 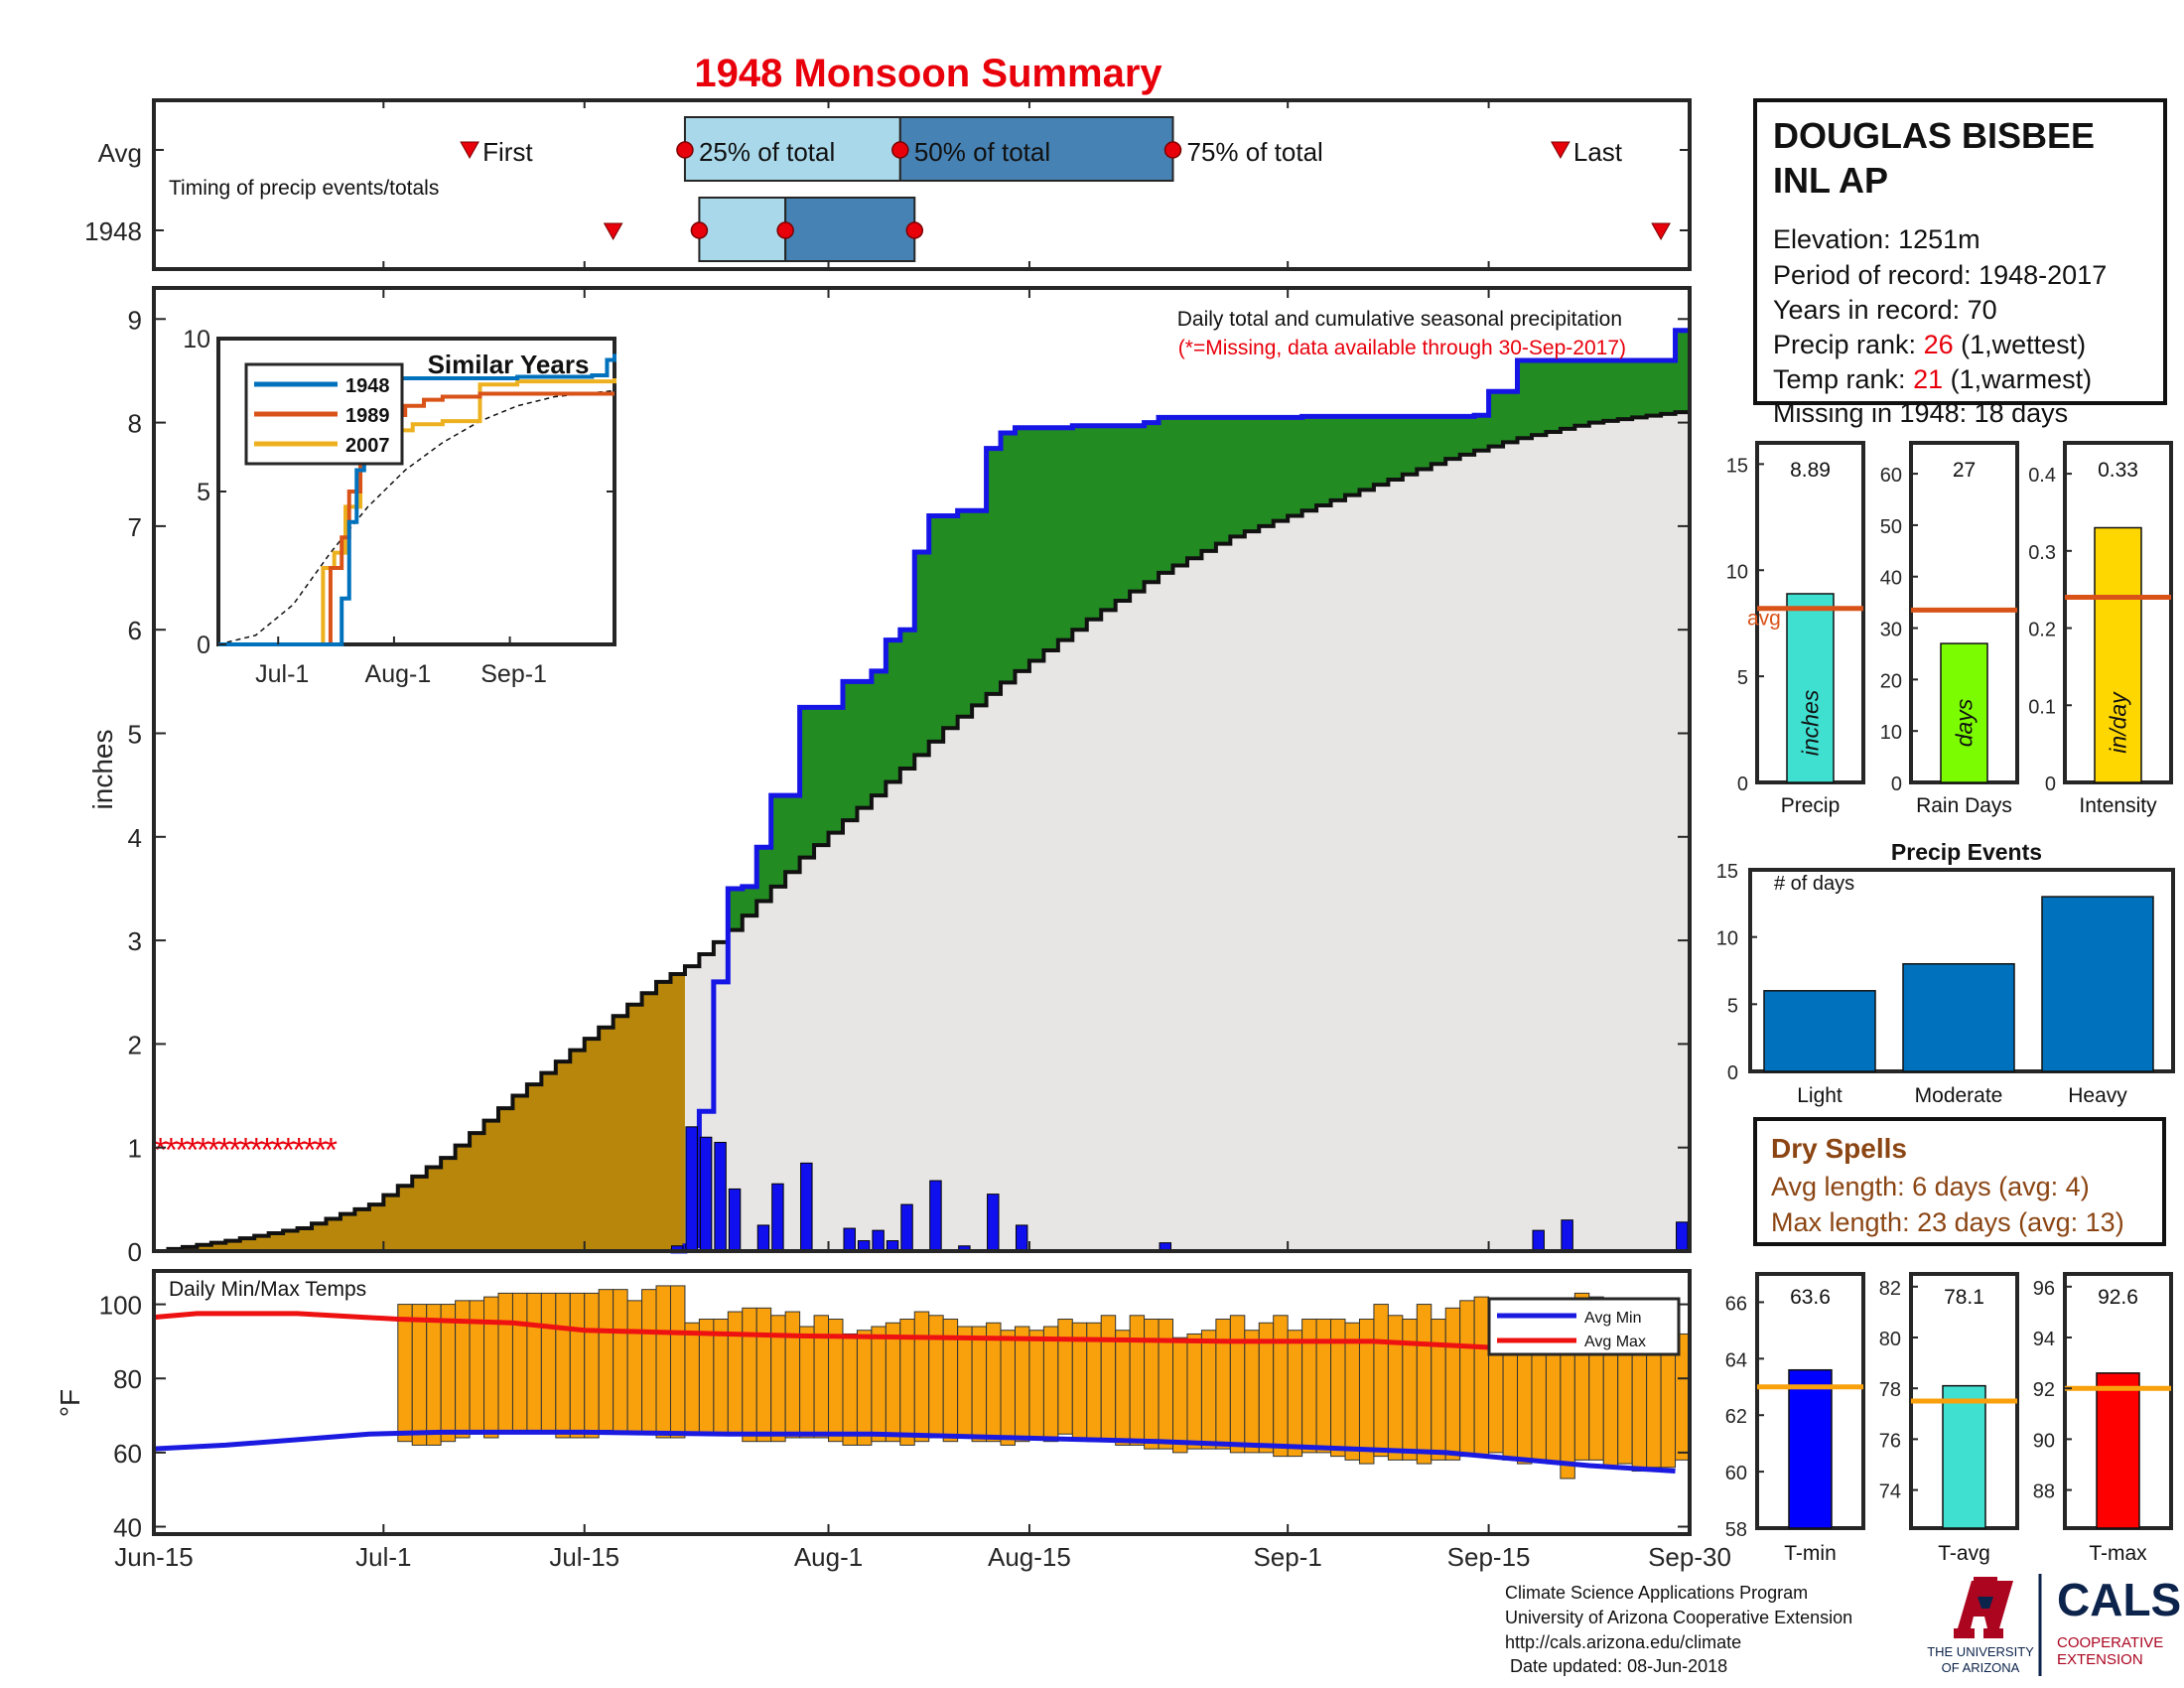 What do you see at coordinates (1814, 884) in the screenshot?
I see `precip-events-ylabel: # of days` at bounding box center [1814, 884].